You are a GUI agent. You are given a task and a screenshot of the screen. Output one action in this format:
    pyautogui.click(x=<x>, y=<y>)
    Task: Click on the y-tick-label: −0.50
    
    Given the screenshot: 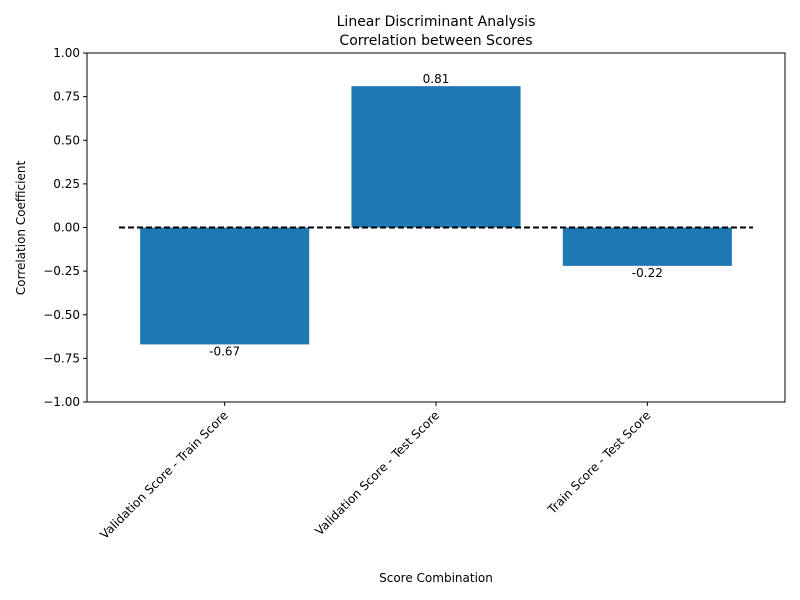 What is the action you would take?
    pyautogui.click(x=61, y=315)
    